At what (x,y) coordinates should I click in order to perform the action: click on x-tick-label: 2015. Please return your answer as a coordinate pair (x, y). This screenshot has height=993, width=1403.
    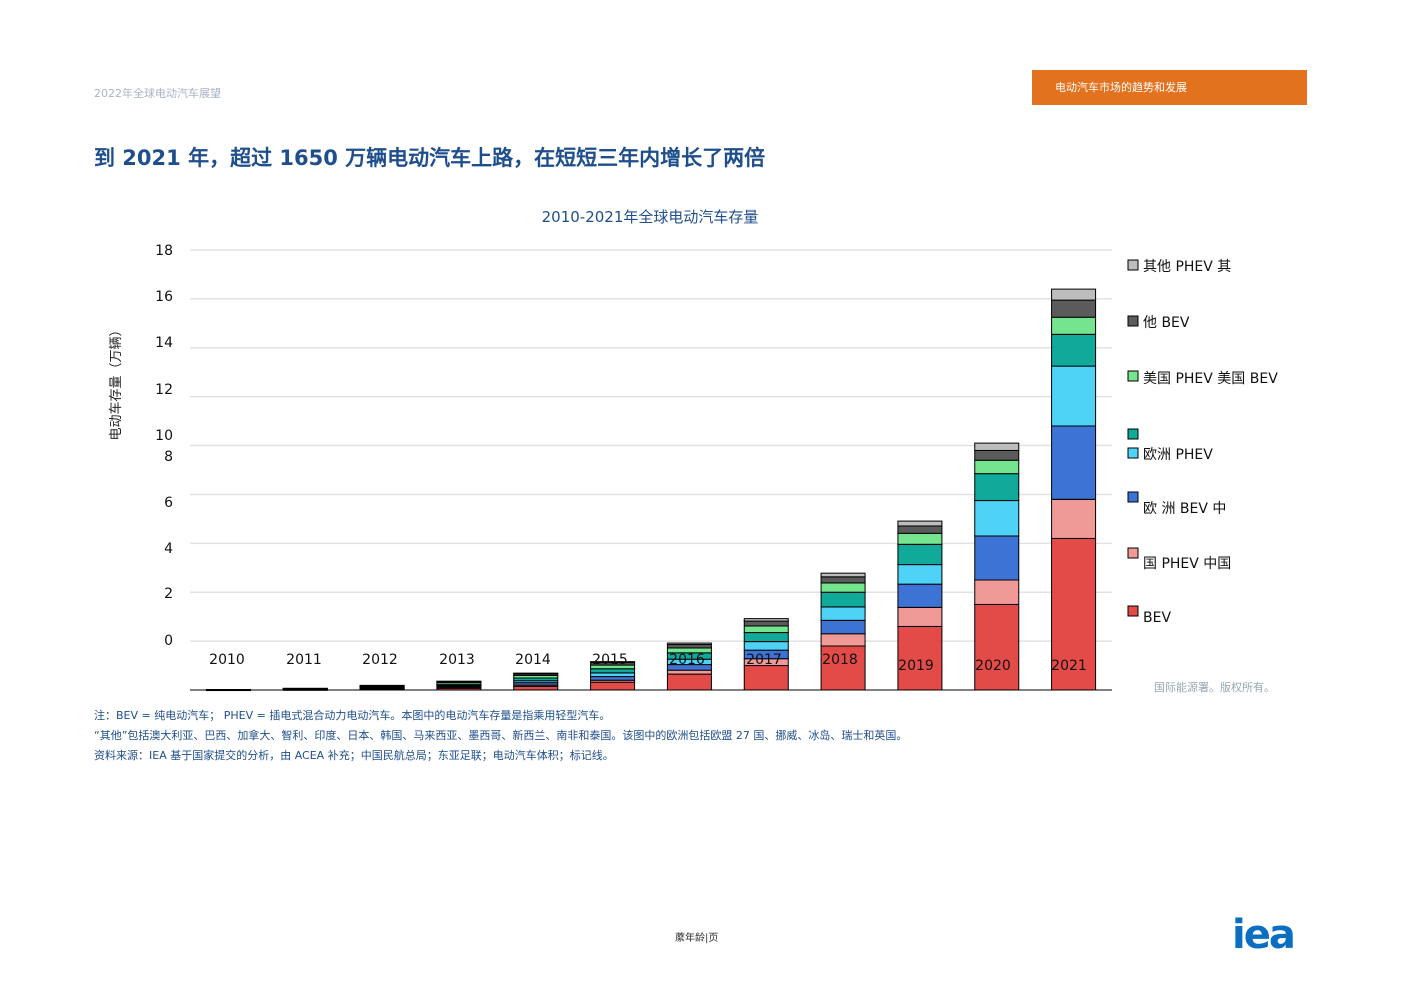
    Looking at the image, I should click on (610, 660).